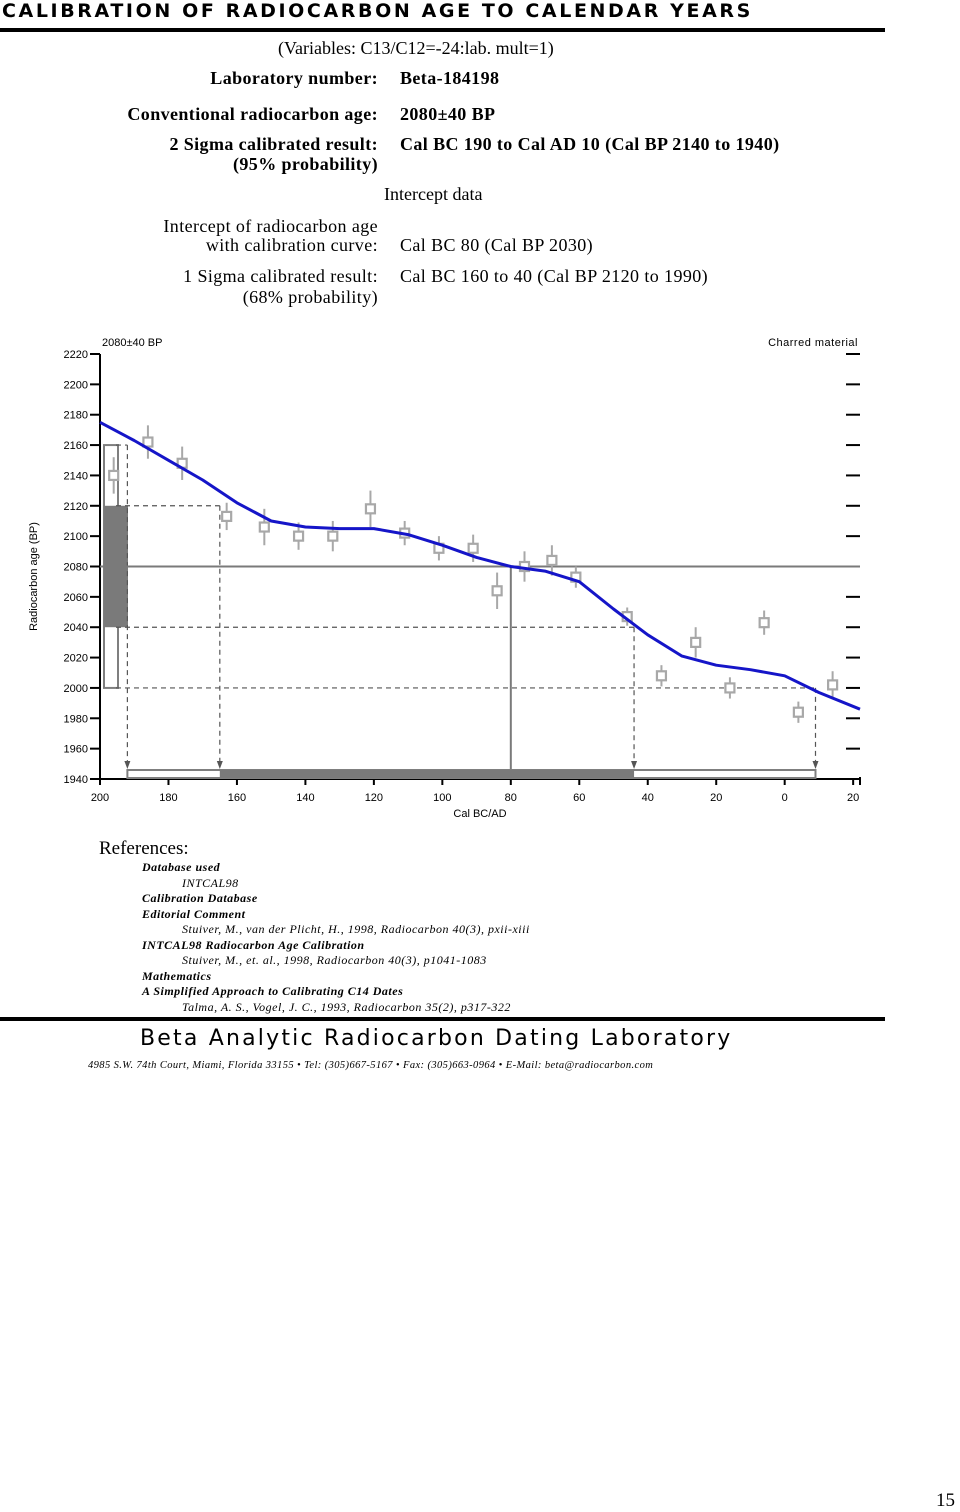 This screenshot has height=1512, width=960. What do you see at coordinates (785, 798) in the screenshot?
I see `x-tick-label: 0` at bounding box center [785, 798].